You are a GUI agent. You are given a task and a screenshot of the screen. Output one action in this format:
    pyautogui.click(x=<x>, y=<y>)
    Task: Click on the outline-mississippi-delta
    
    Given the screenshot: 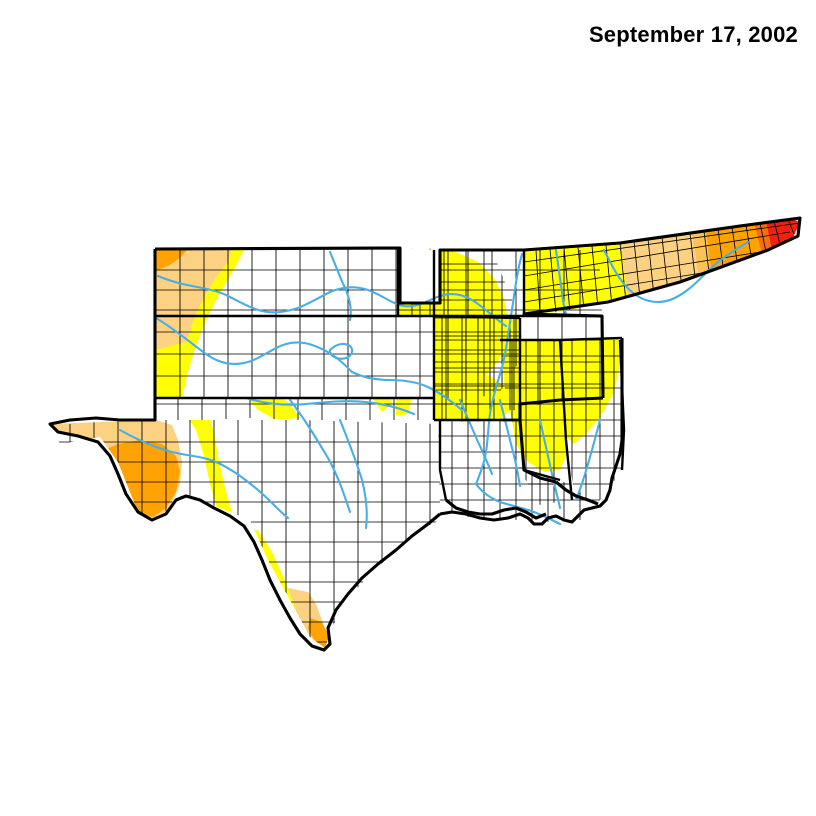 What is the action you would take?
    pyautogui.click(x=577, y=493)
    